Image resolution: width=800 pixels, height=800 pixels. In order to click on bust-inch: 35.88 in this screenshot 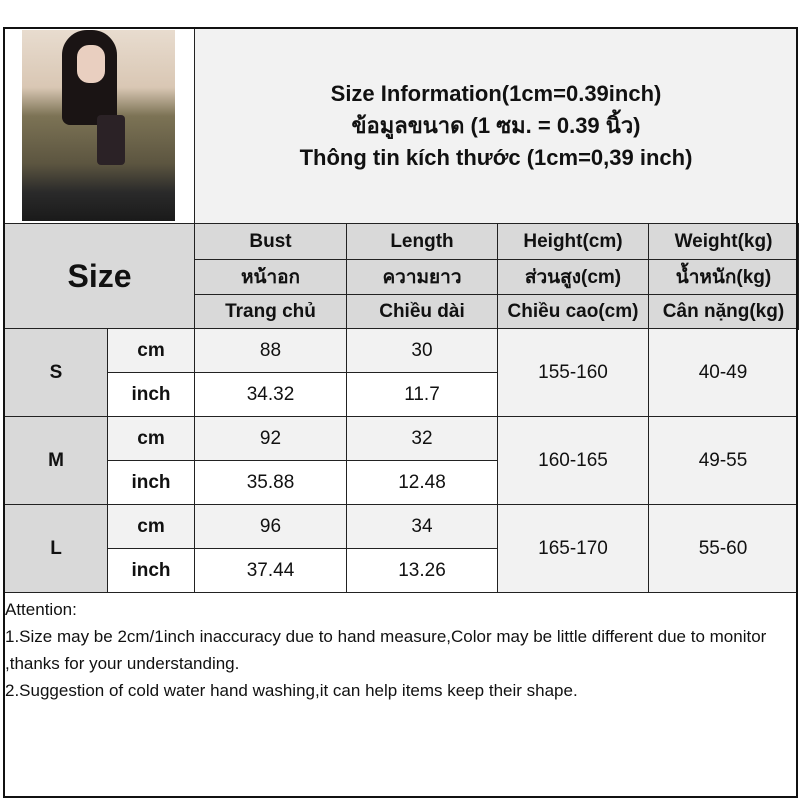, I will do `click(270, 482)`.